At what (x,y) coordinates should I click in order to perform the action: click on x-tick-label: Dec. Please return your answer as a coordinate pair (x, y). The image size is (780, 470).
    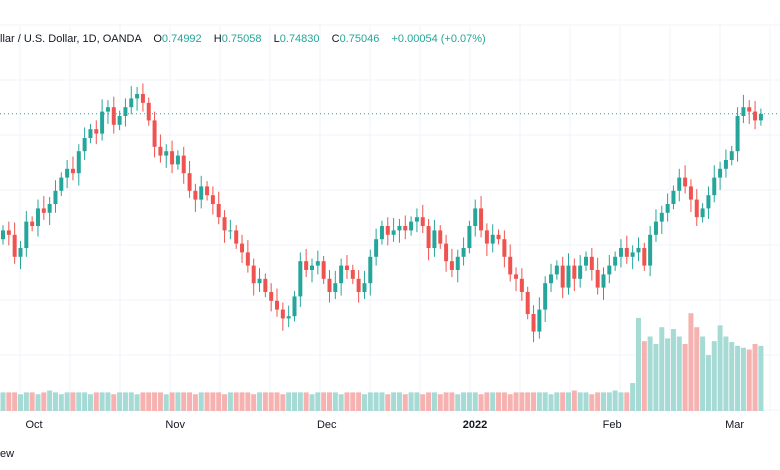
    Looking at the image, I should click on (327, 425).